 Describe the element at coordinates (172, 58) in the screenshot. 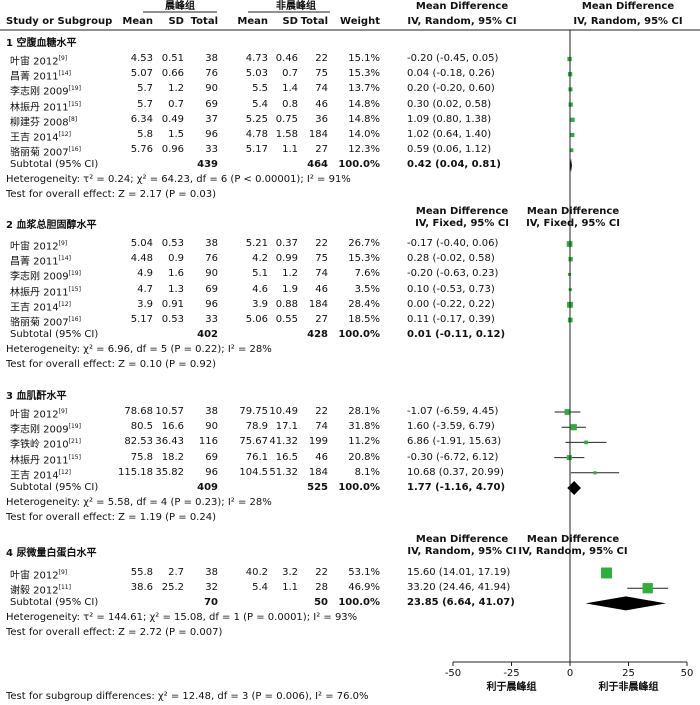

I see `sd1-cell: 0.51` at that location.